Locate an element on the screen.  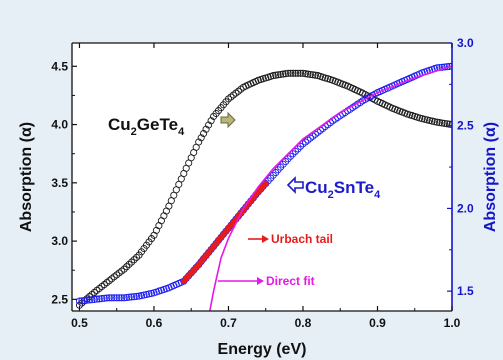
series-label-cu2gete4-sub2: 4 is located at coordinates (181, 132).